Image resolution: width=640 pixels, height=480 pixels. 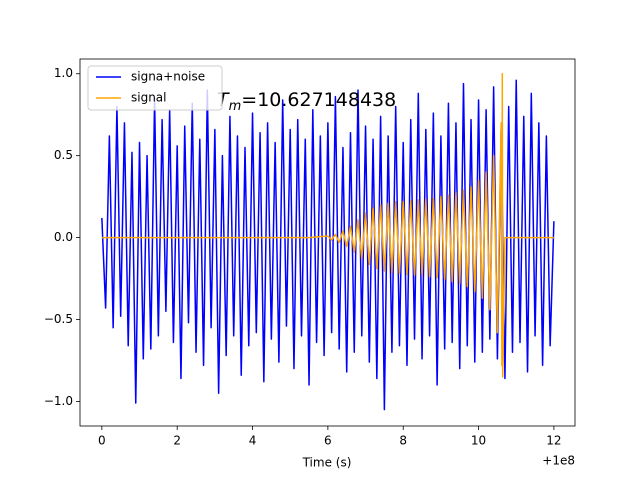 I want to click on legend-label: signal, so click(x=149, y=98).